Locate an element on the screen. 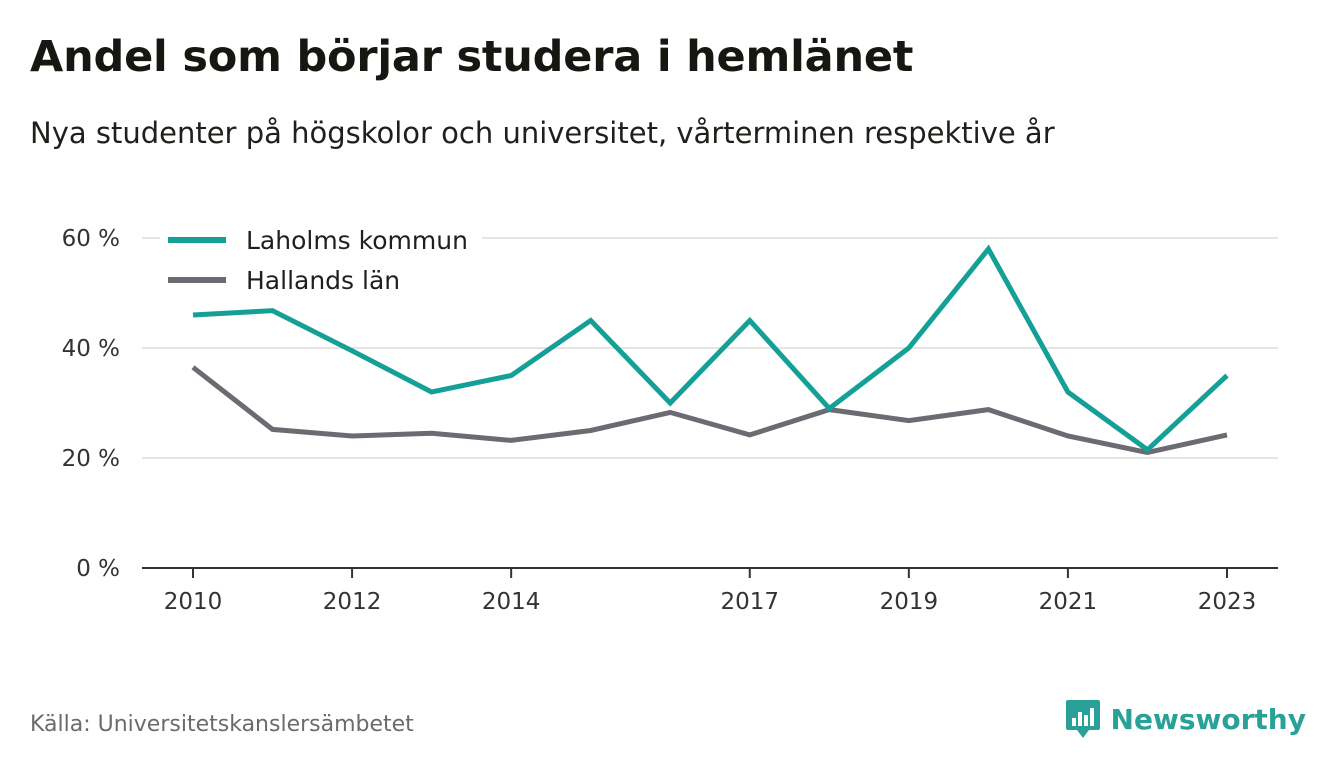  x-tick-label: 2012 is located at coordinates (352, 602).